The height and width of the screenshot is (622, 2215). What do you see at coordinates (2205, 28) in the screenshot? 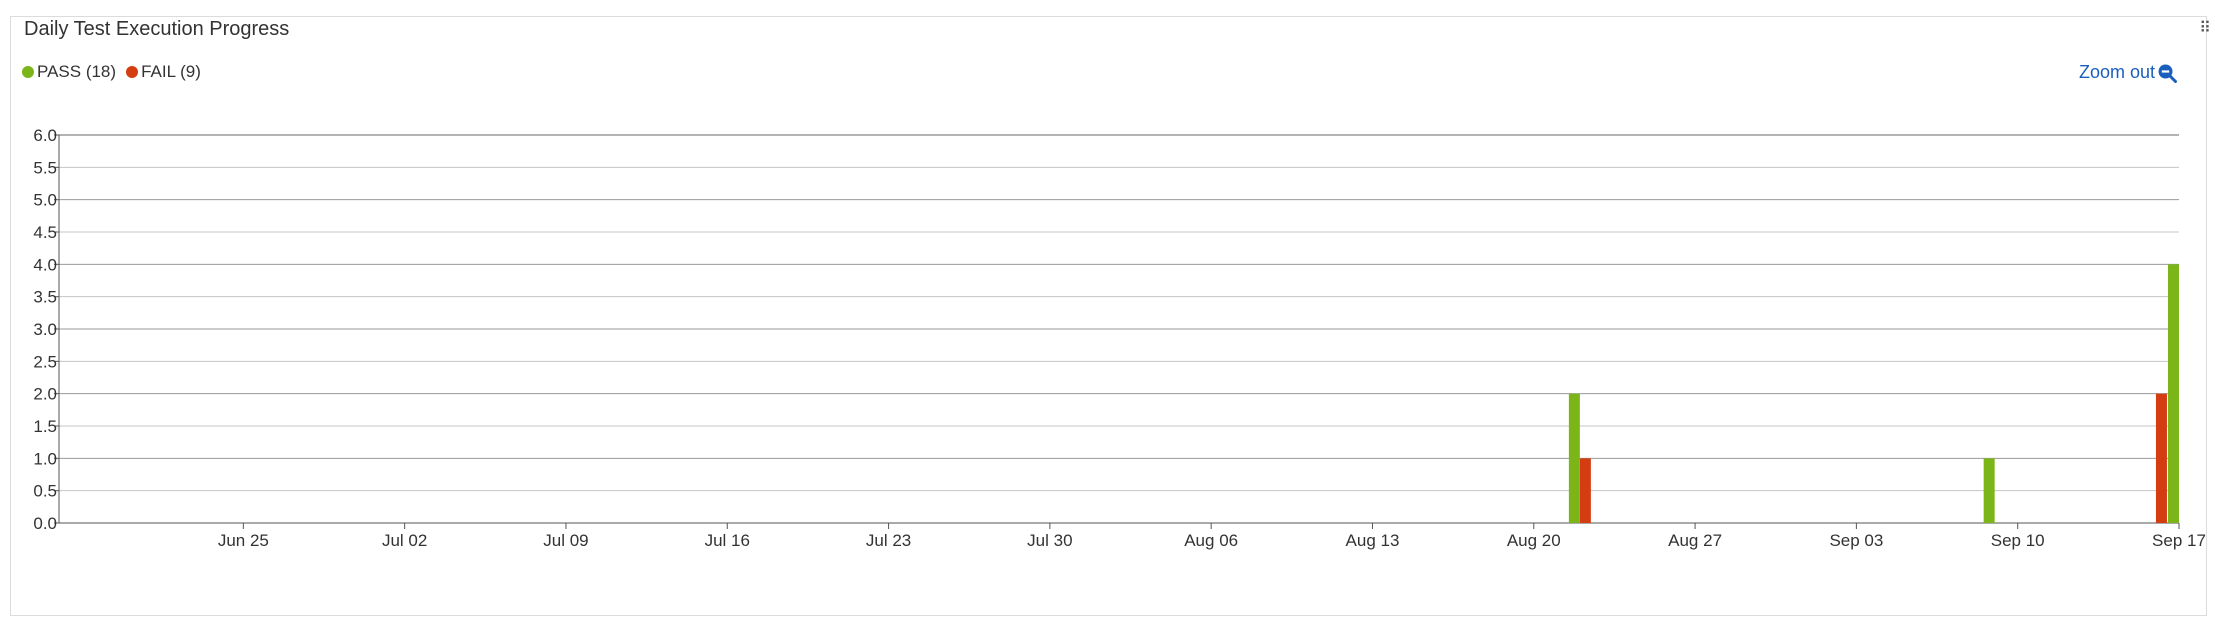
I see `drag-handle-icon: ⠿` at bounding box center [2205, 28].